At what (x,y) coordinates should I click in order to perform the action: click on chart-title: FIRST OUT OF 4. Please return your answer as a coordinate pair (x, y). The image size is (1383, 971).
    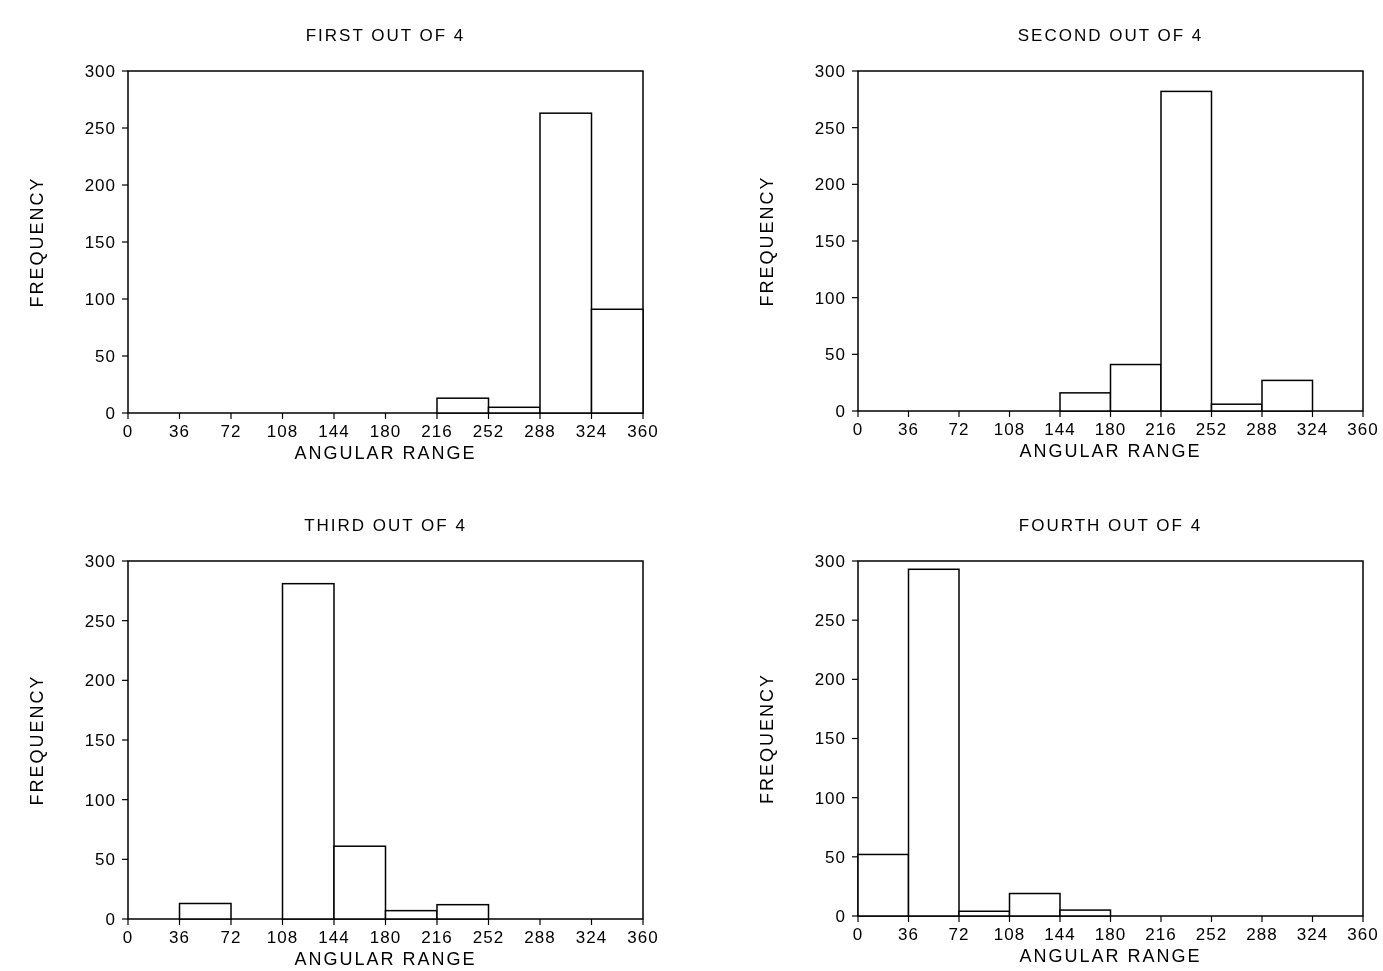
    Looking at the image, I should click on (385, 35).